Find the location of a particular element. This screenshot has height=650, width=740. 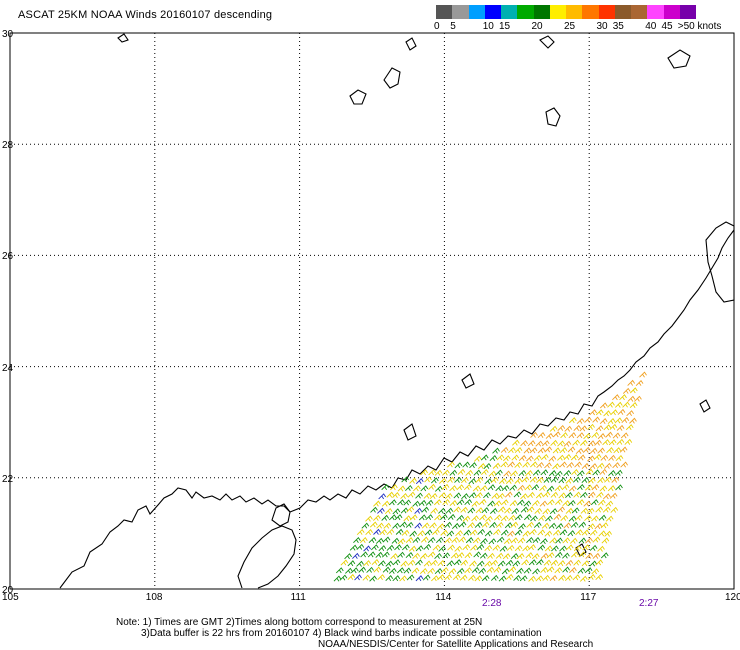

latitude-label: 22 is located at coordinates (8, 479).